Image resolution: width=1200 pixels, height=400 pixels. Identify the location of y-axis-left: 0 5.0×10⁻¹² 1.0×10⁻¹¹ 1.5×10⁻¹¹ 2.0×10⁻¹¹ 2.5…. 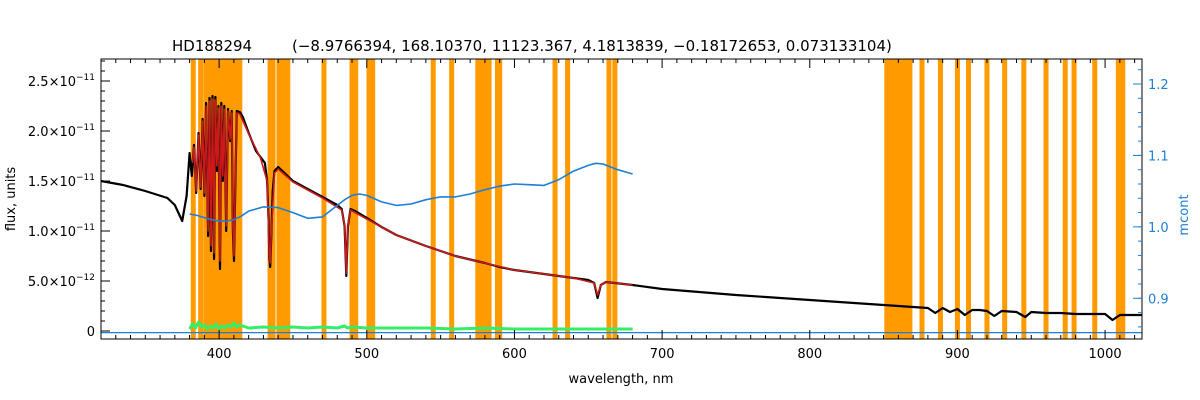
(69, 200).